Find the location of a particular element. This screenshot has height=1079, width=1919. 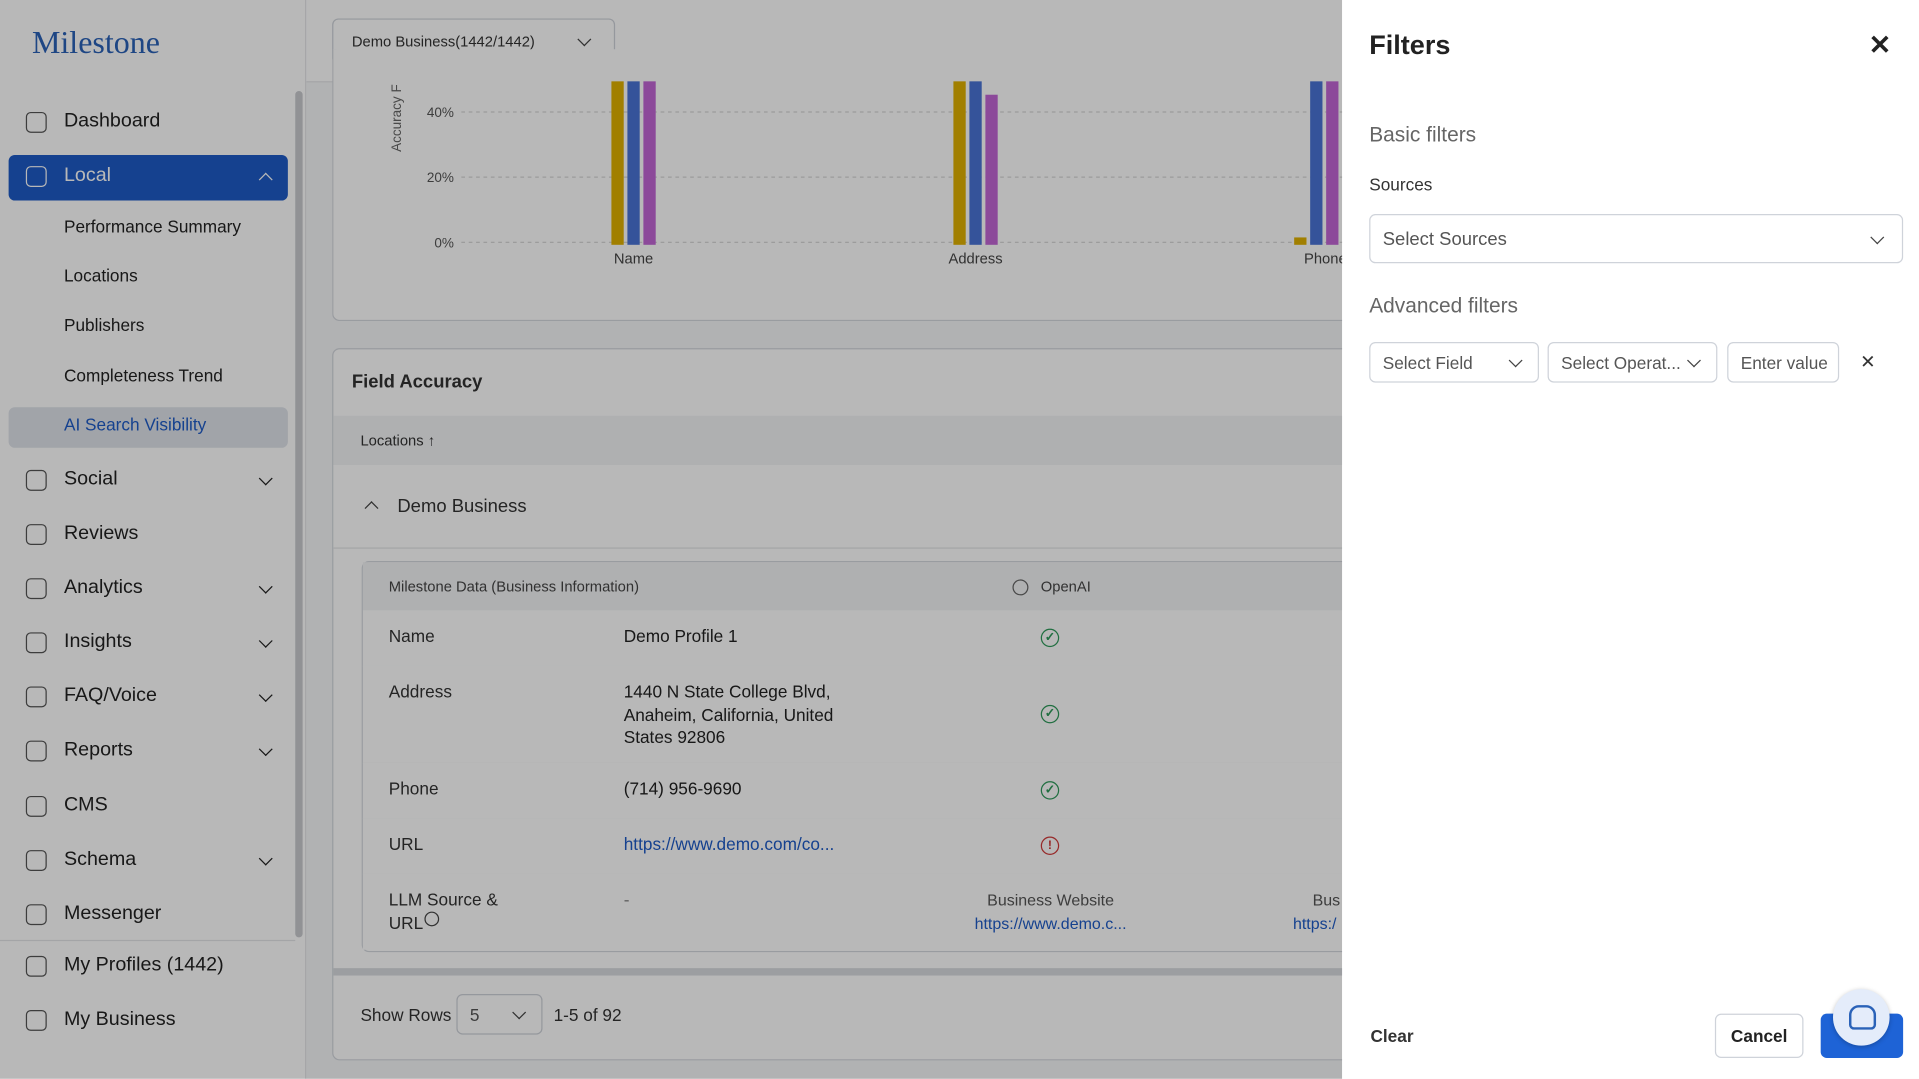

nav-item: My Profiles (1442) is located at coordinates (143, 965).